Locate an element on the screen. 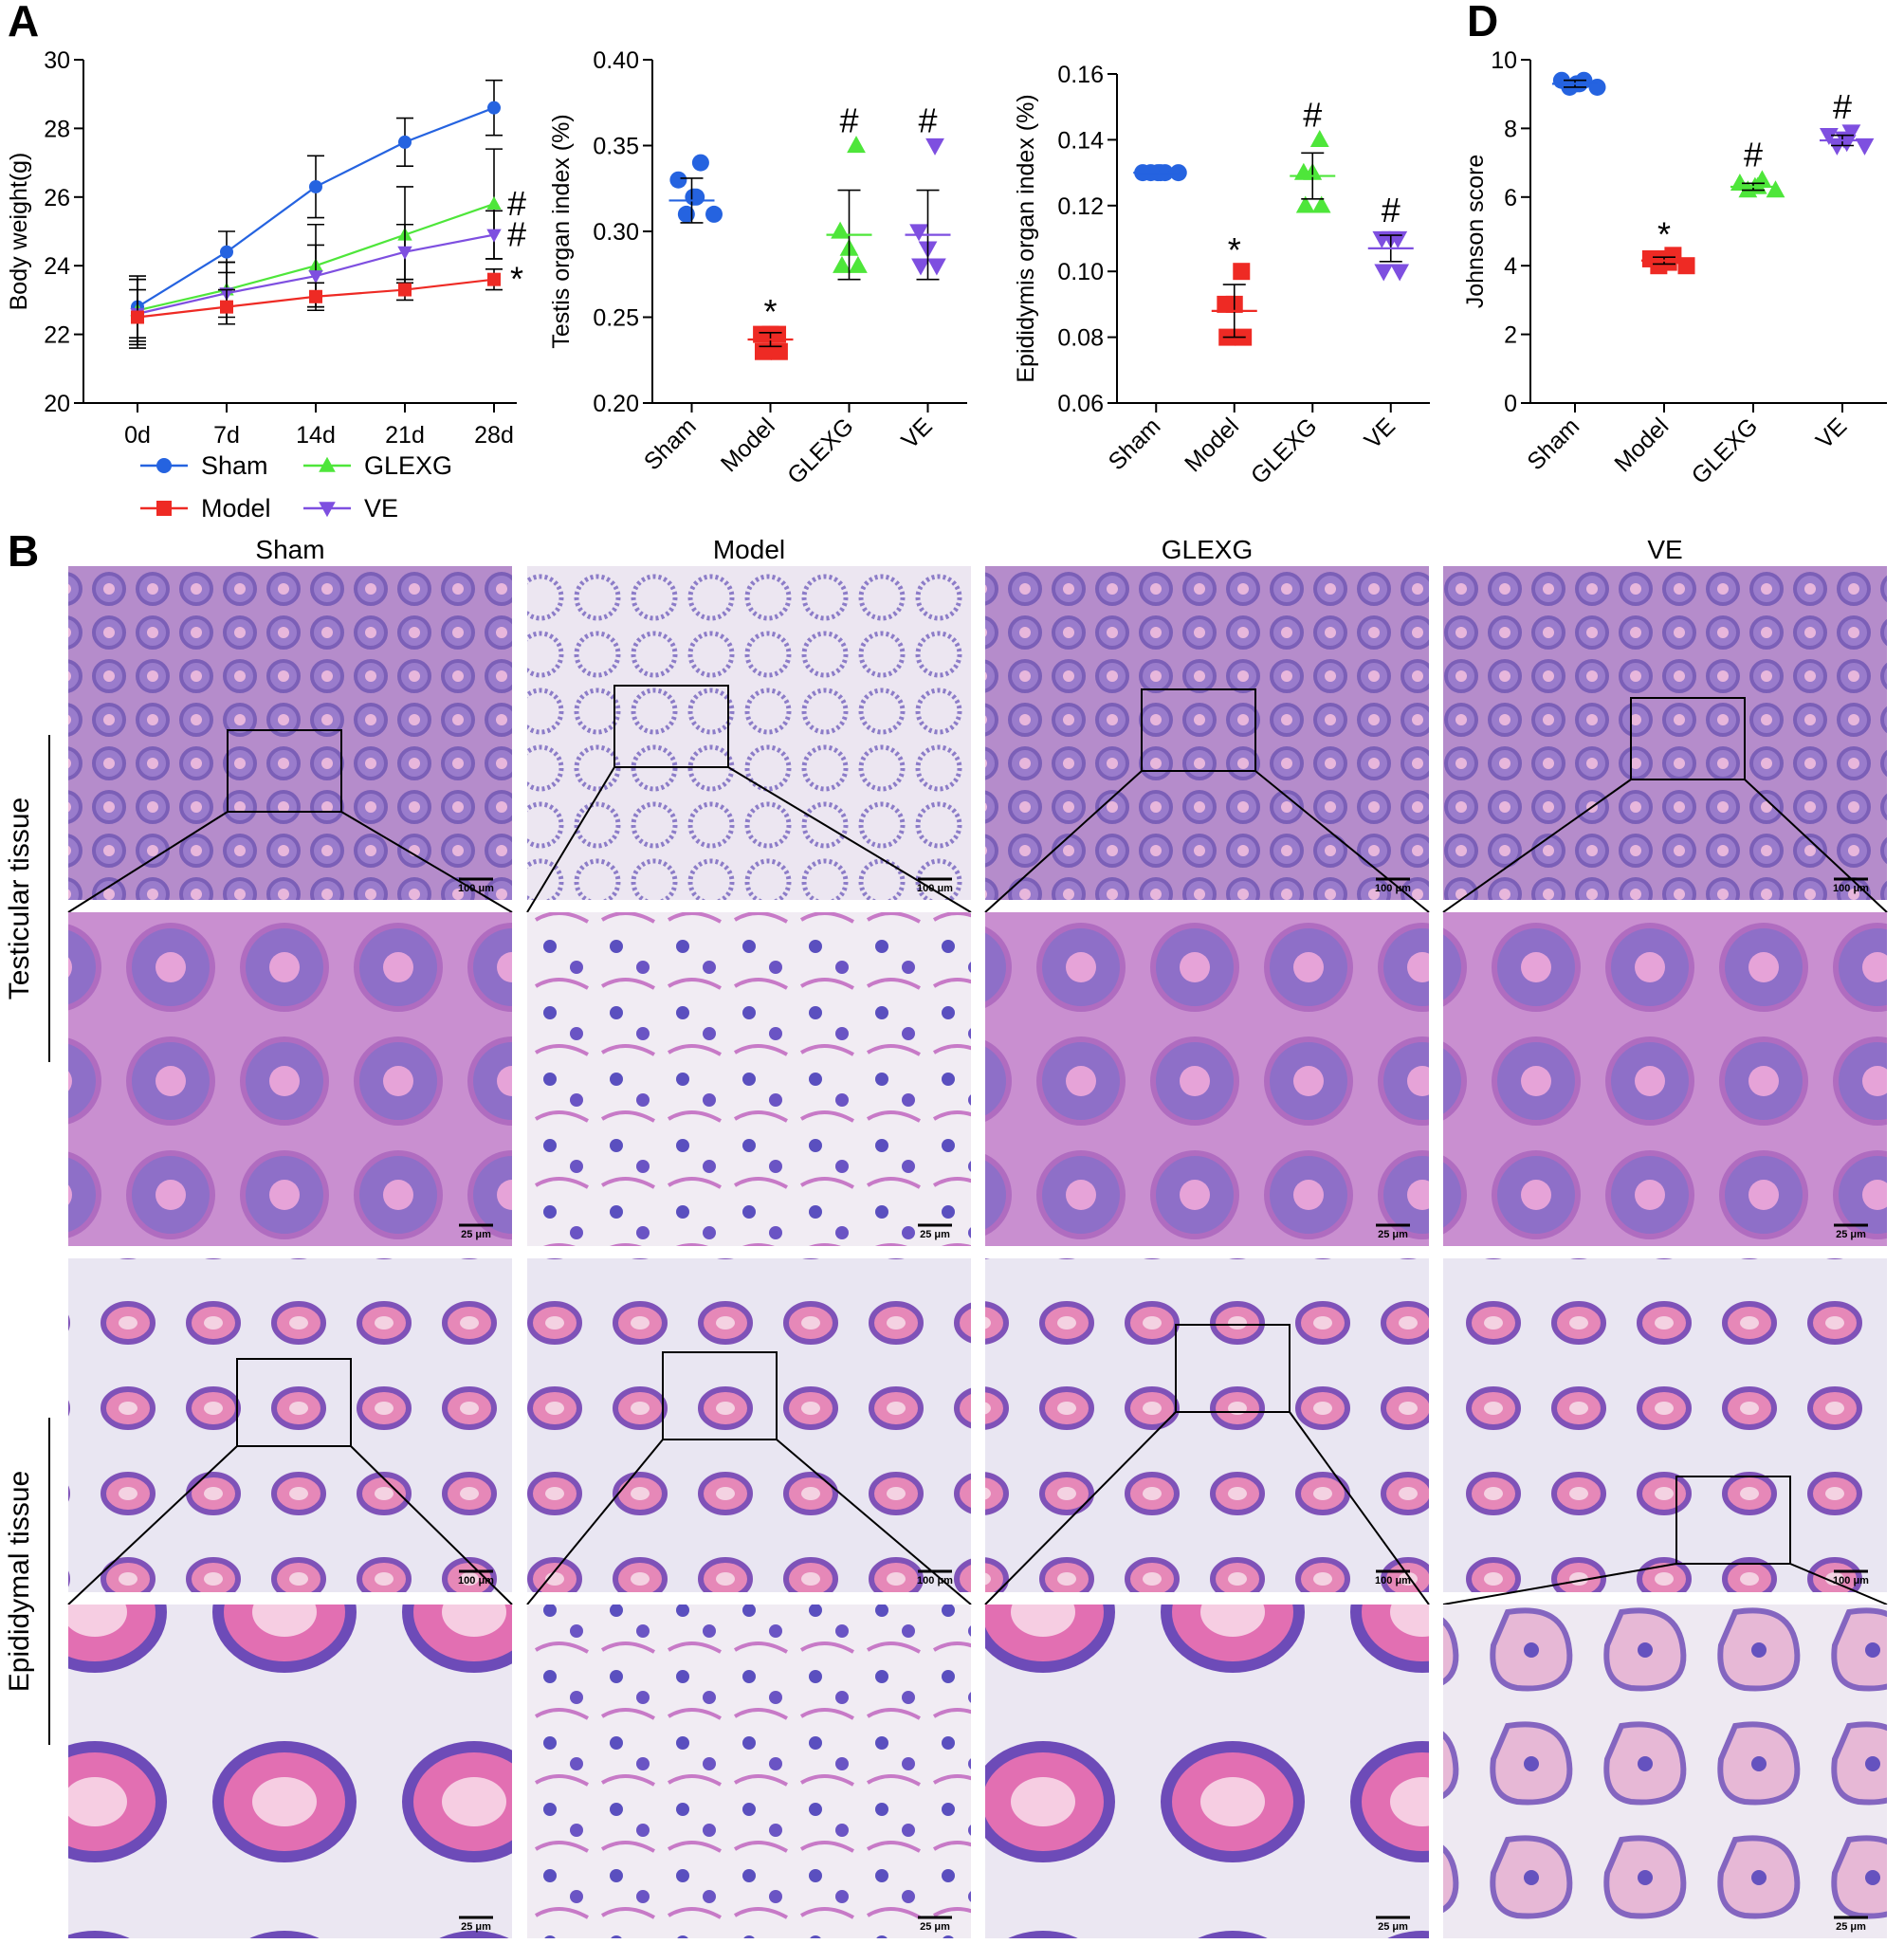  bw-xtick-label: 28d is located at coordinates (494, 435).